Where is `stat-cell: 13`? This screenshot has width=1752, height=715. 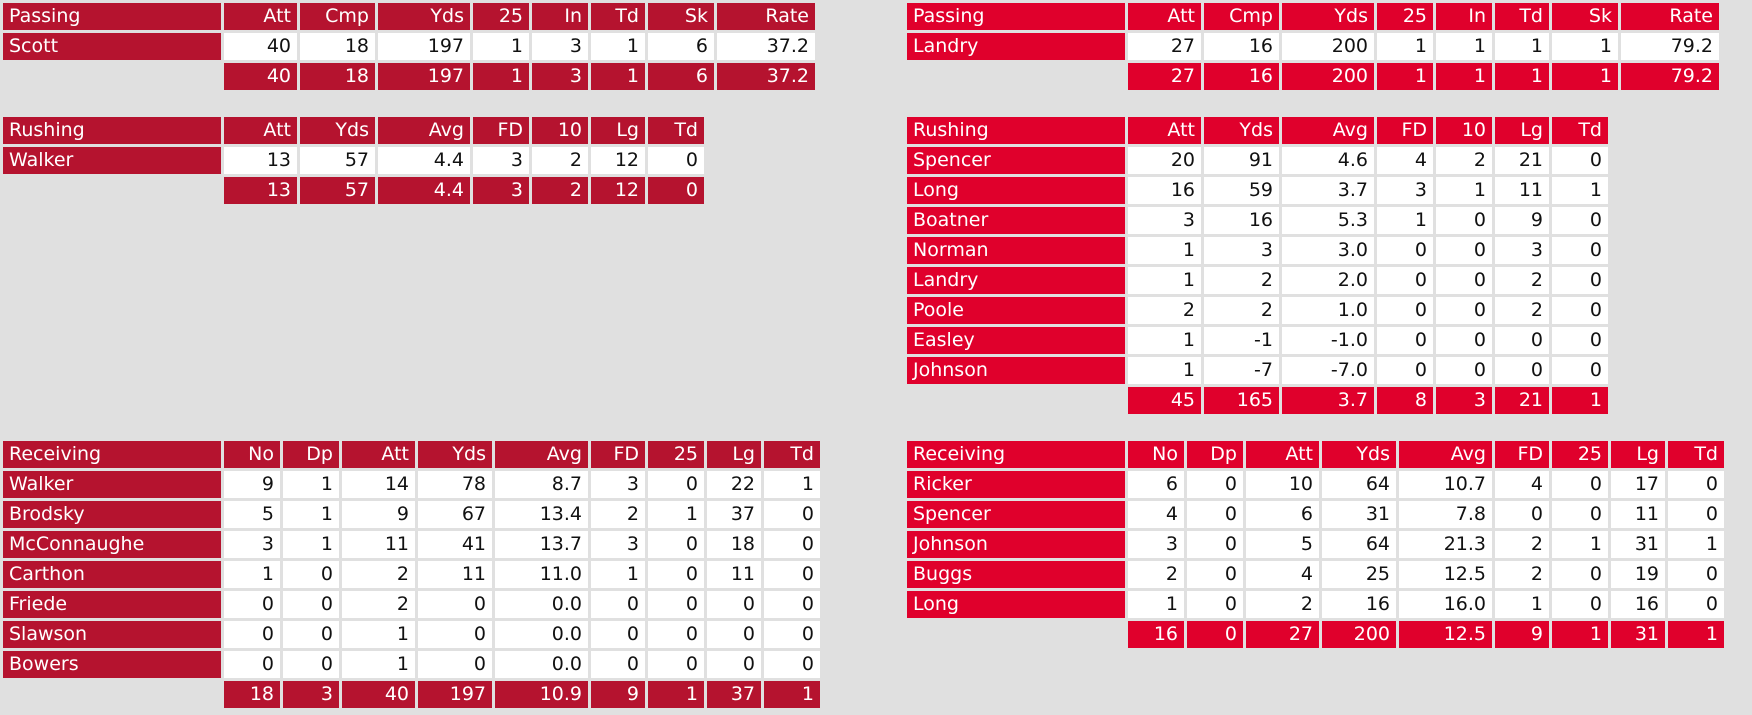
stat-cell: 13 is located at coordinates (260, 160).